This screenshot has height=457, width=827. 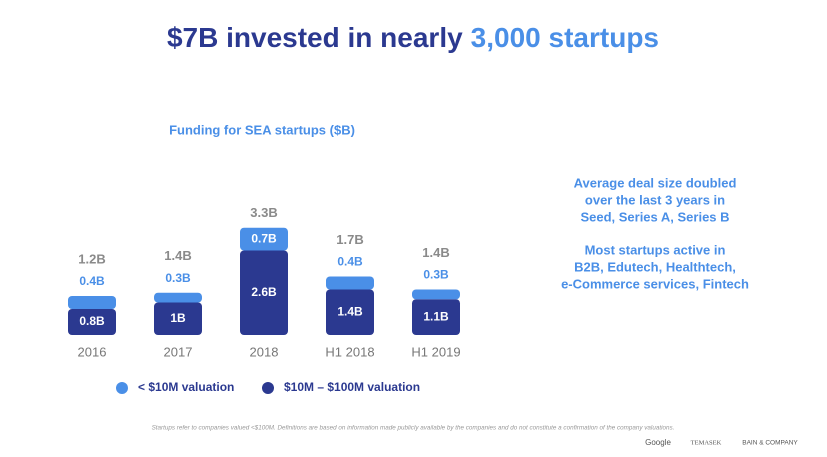 What do you see at coordinates (565, 37) in the screenshot?
I see `title-highlight: 3,000 startups` at bounding box center [565, 37].